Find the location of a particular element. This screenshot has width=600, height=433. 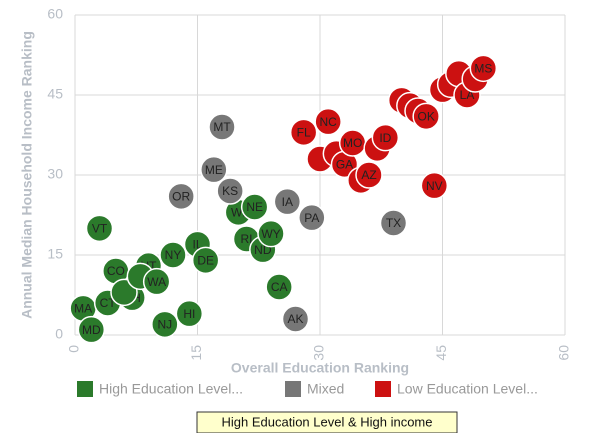

point-label: HI is located at coordinates (189, 314).